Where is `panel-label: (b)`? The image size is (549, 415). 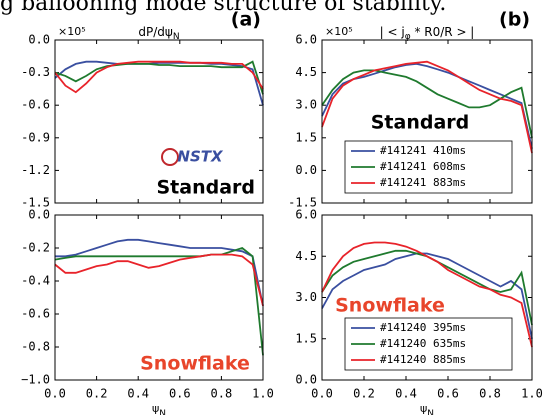
panel-label: (b) is located at coordinates (514, 20).